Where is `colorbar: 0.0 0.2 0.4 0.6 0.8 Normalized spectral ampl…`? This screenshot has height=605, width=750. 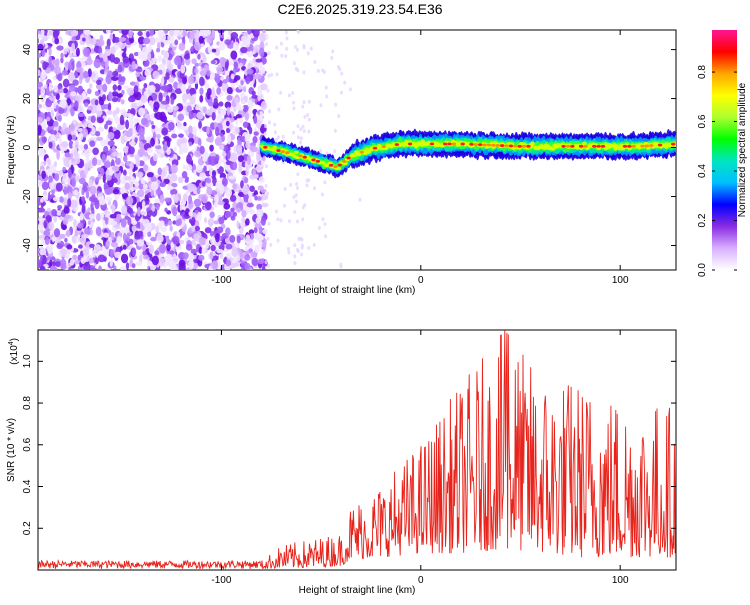
colorbar: 0.0 0.2 0.4 0.6 0.8 Normalized spectral ampl… is located at coordinates (722, 153).